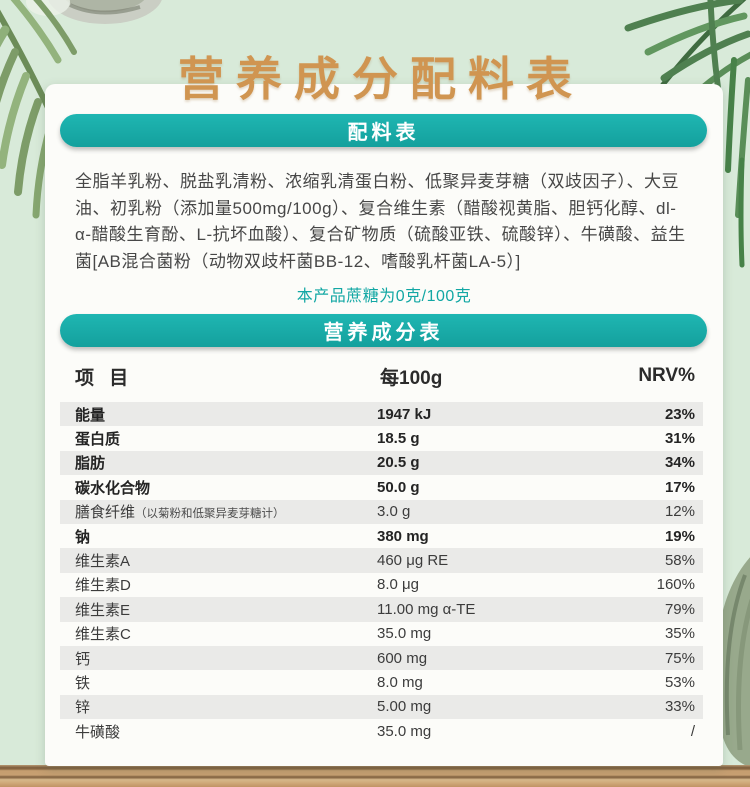  I want to click on nutrient-name-cell: 能量, so click(90, 415).